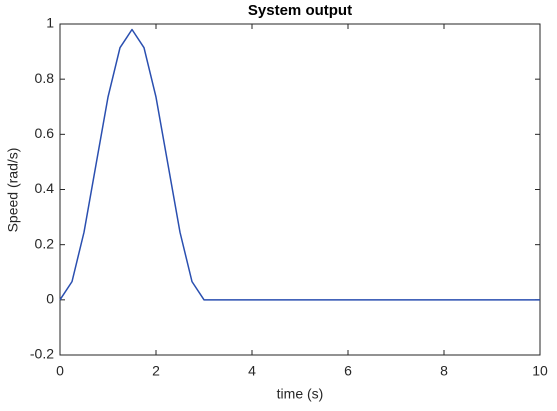  What do you see at coordinates (348, 371) in the screenshot?
I see `x-tick-label: 6` at bounding box center [348, 371].